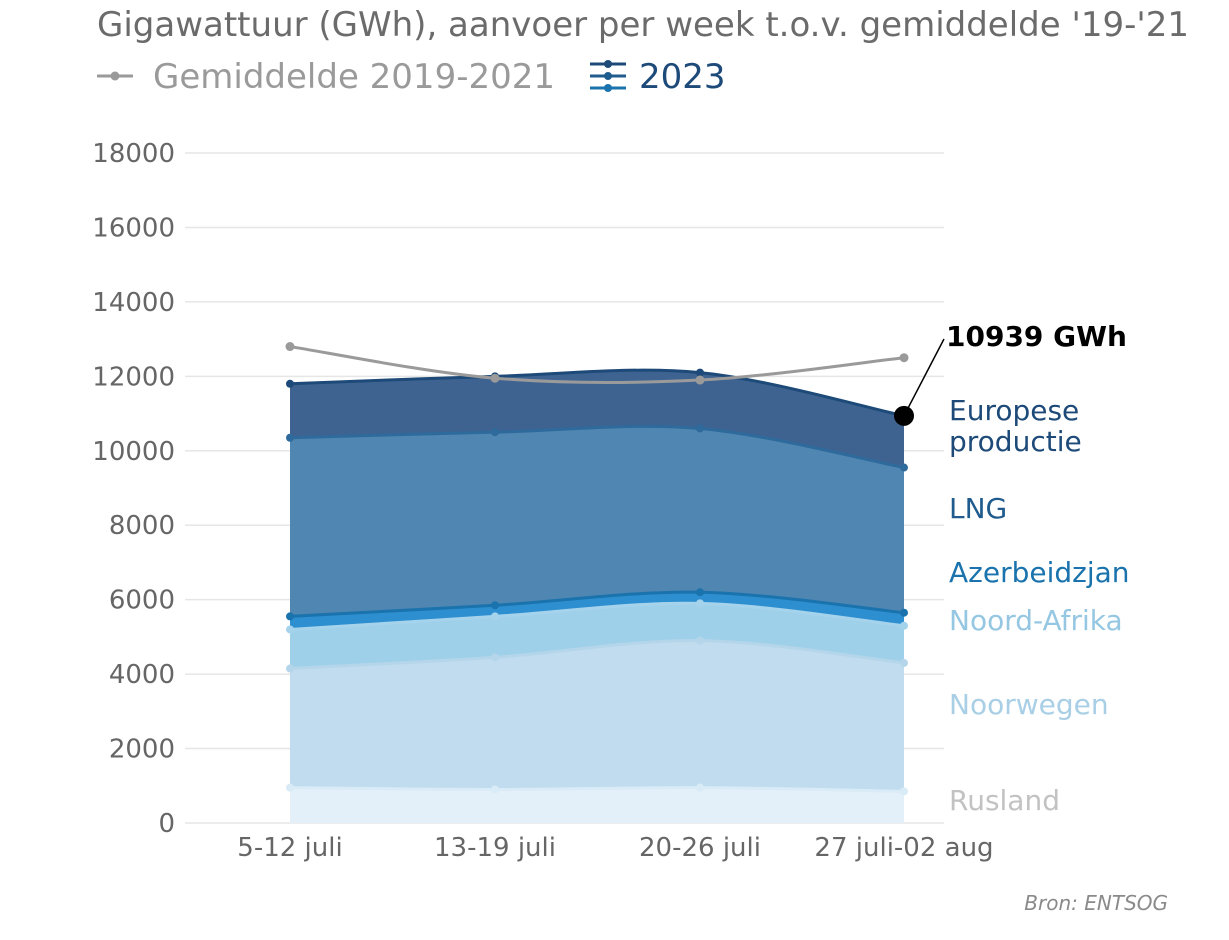 Image resolution: width=1229 pixels, height=940 pixels. Describe the element at coordinates (903, 848) in the screenshot. I see `x-tick-label: 27 juli-02 aug` at that location.